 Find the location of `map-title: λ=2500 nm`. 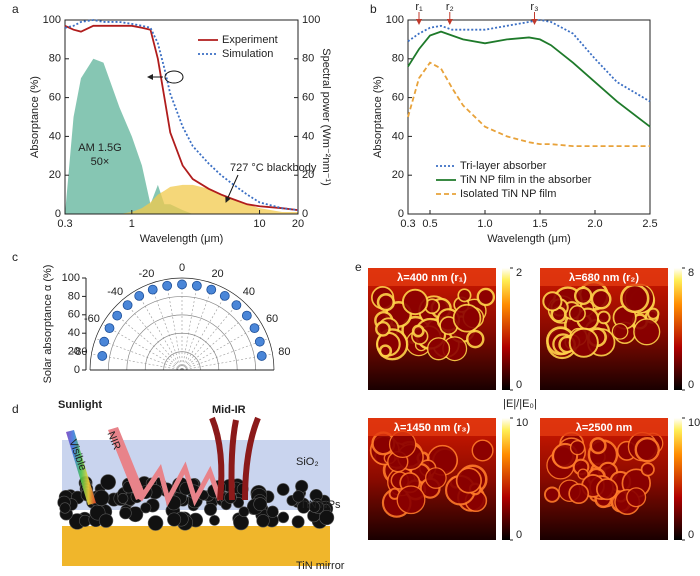

map-title: λ=2500 nm is located at coordinates (604, 428).